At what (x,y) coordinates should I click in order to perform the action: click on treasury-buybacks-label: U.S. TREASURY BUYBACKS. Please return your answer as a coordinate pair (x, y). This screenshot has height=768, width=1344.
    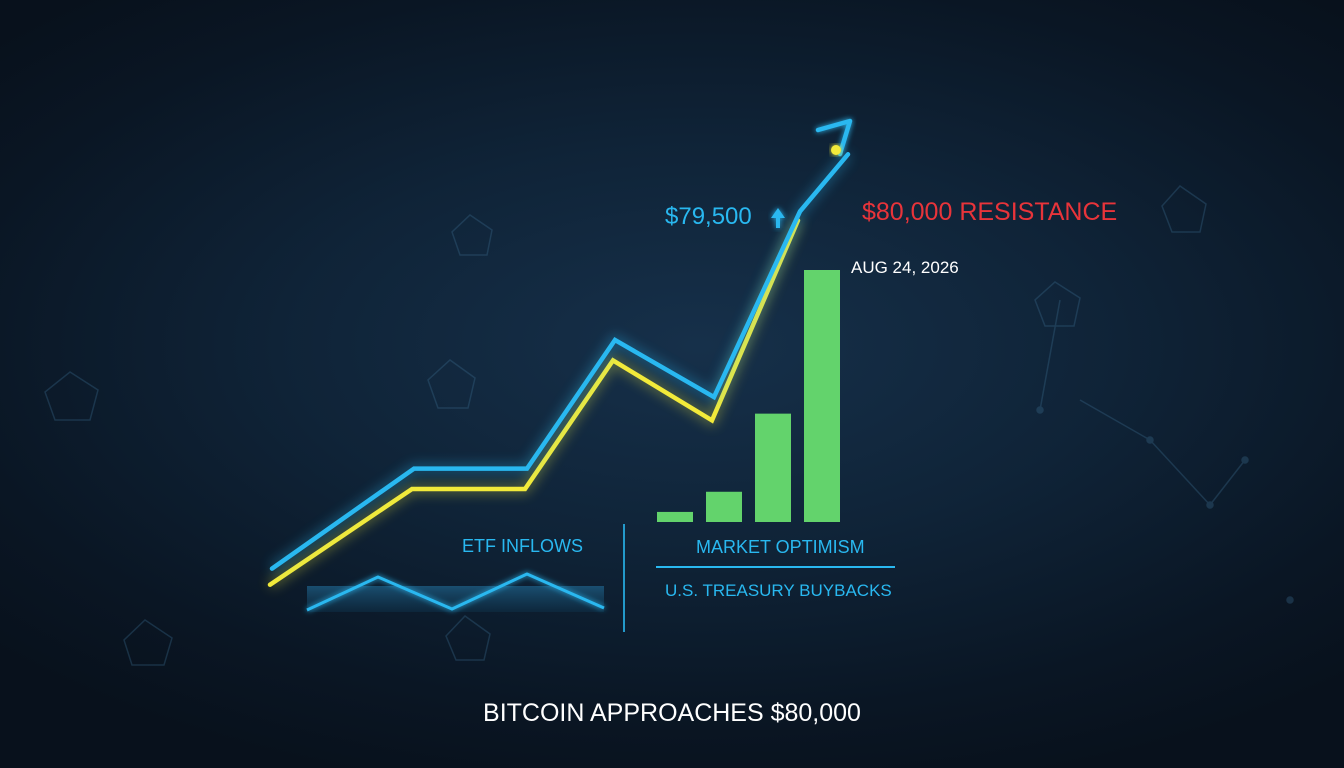
    Looking at the image, I should click on (778, 590).